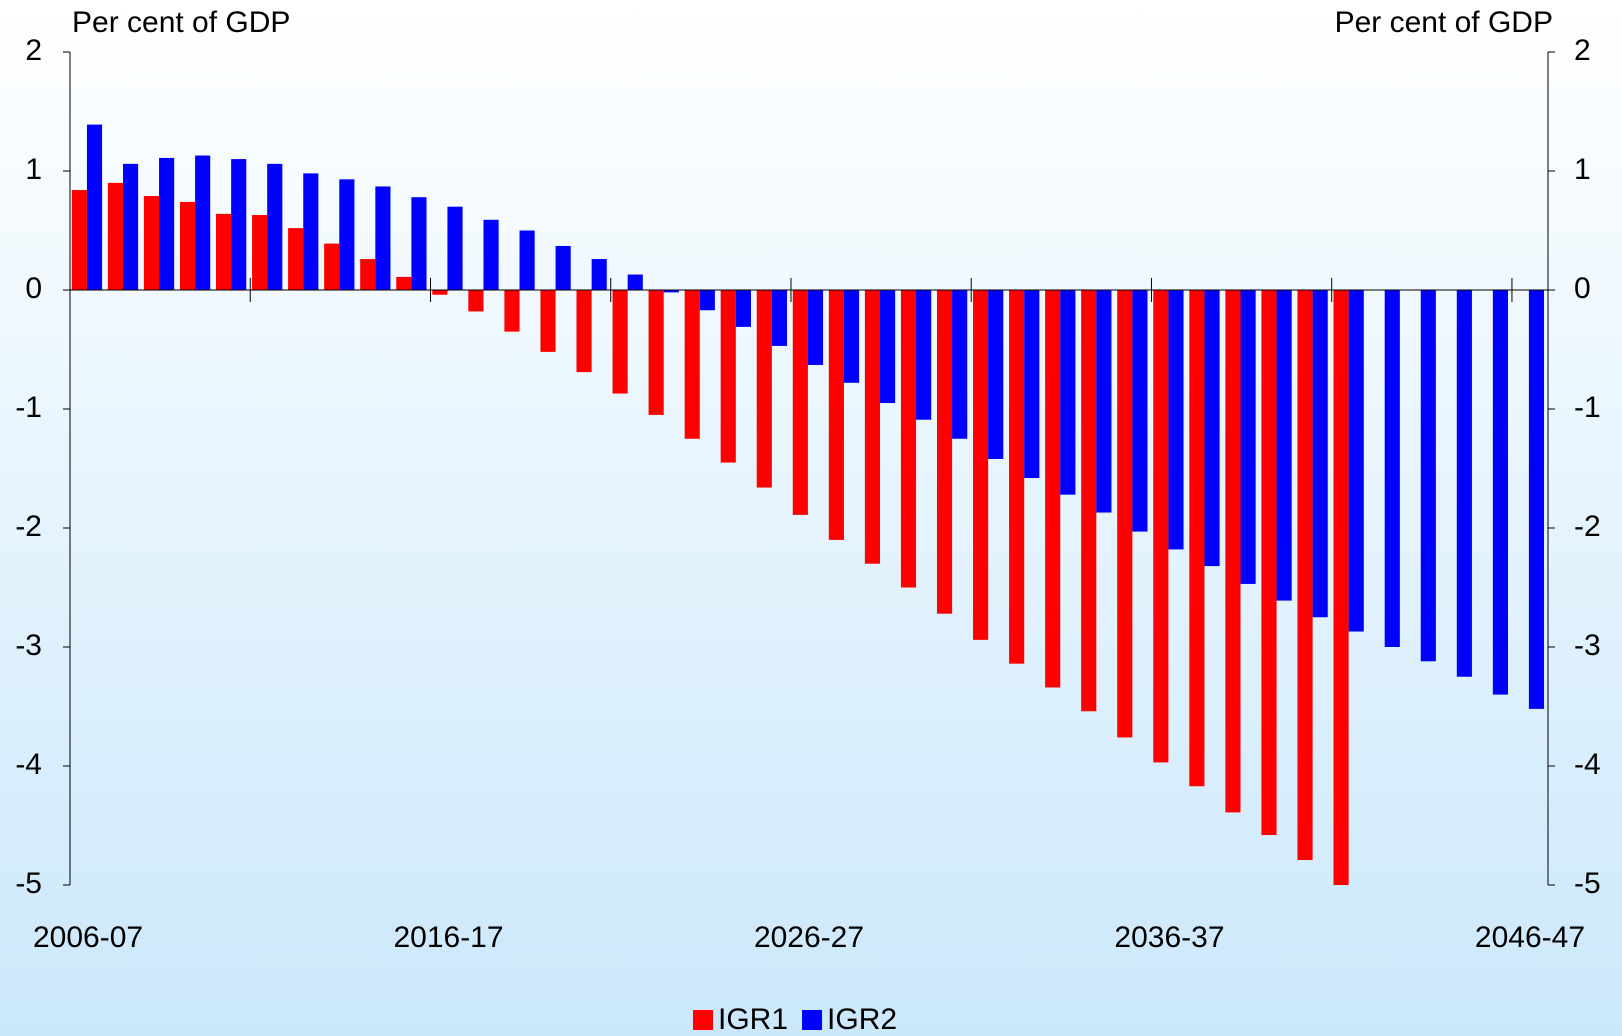 This screenshot has height=1036, width=1622. What do you see at coordinates (33, 50) in the screenshot?
I see `y-tick-label: 2` at bounding box center [33, 50].